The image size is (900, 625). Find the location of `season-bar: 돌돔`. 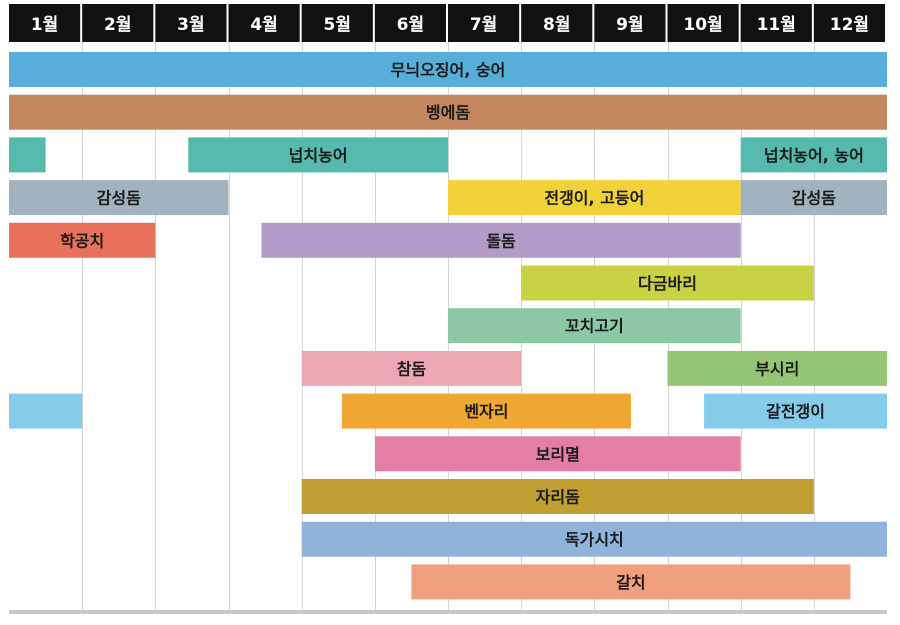

season-bar: 돌돔 is located at coordinates (501, 240).